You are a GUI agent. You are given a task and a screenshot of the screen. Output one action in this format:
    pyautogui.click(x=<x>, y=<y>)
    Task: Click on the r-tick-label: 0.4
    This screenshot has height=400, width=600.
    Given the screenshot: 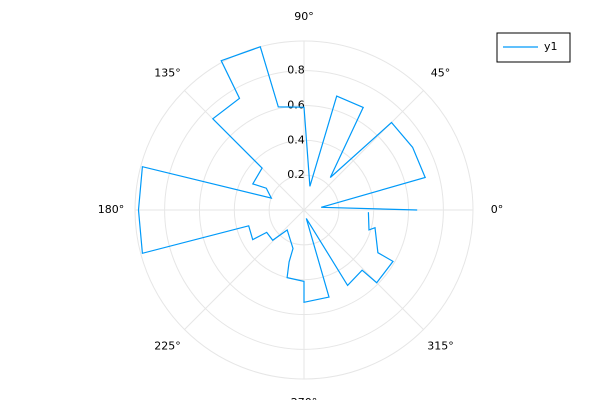 What is the action you would take?
    pyautogui.click(x=296, y=139)
    